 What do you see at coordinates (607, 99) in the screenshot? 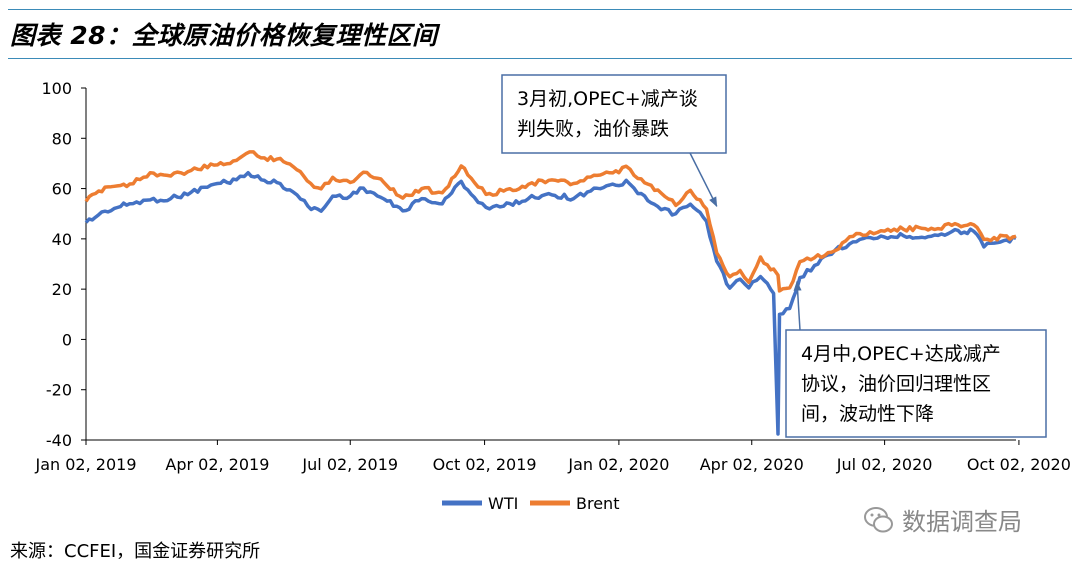
I see `annotation-march-line: 3月初,OPEC+减产谈` at bounding box center [607, 99].